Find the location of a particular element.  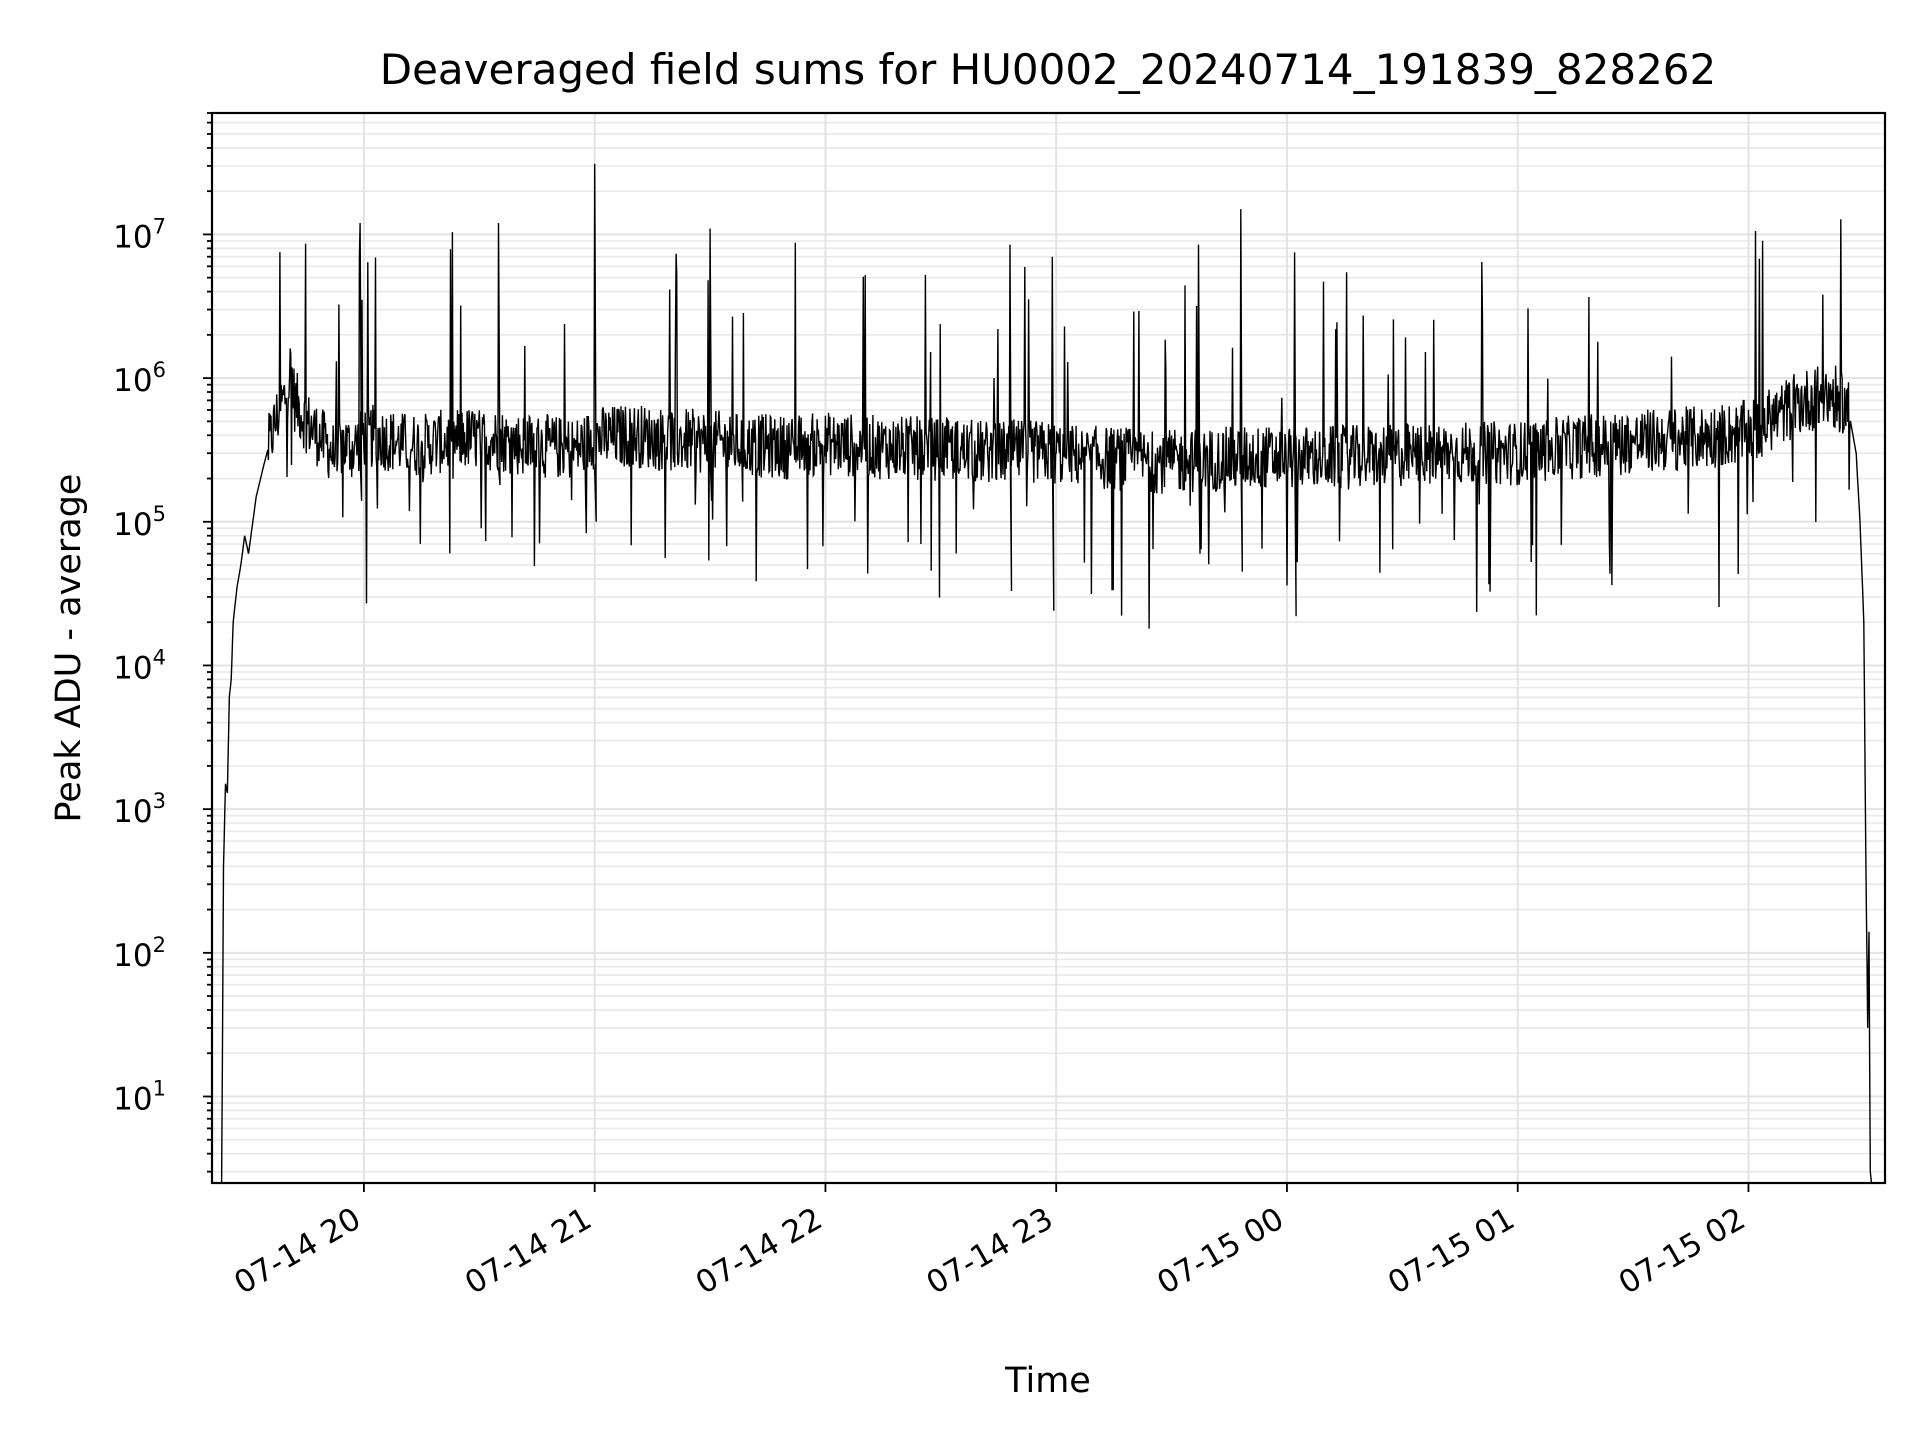

y-tick-label: 10² is located at coordinates (139, 953).